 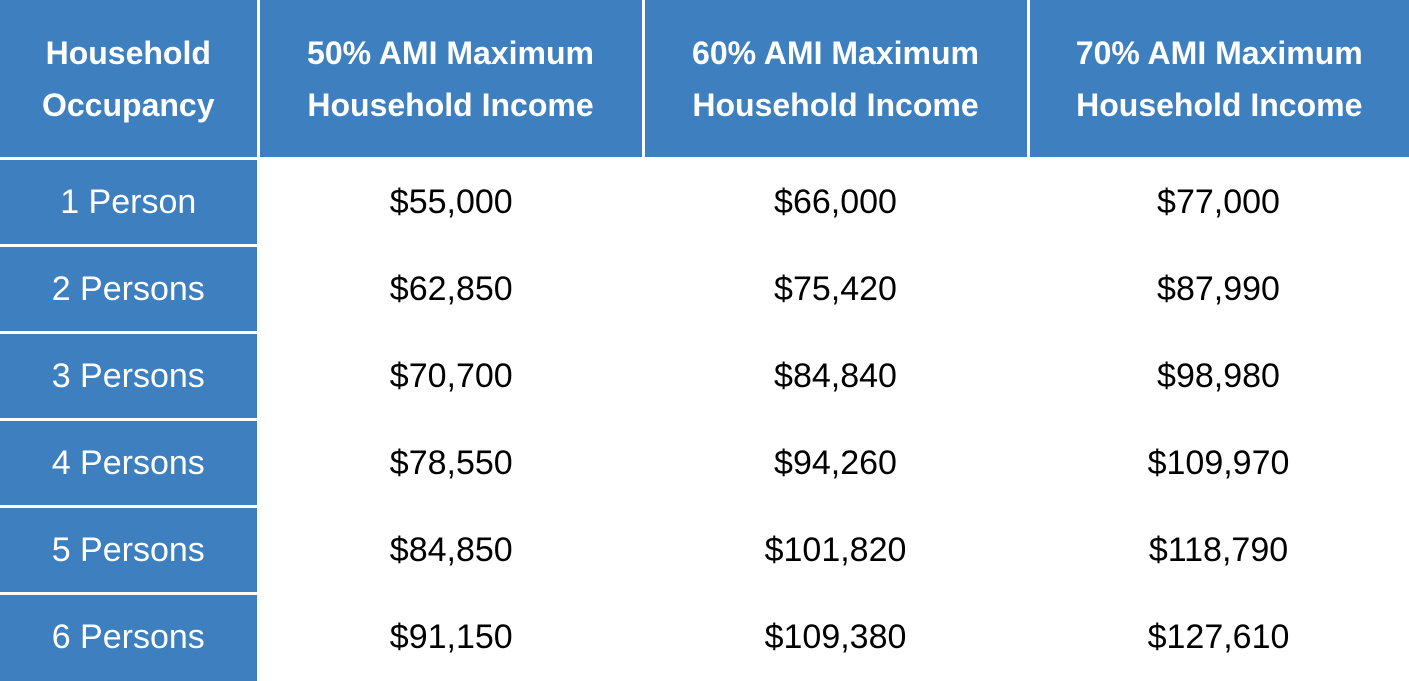 I want to click on ami-70-cell: $77,000, so click(x=1218, y=202).